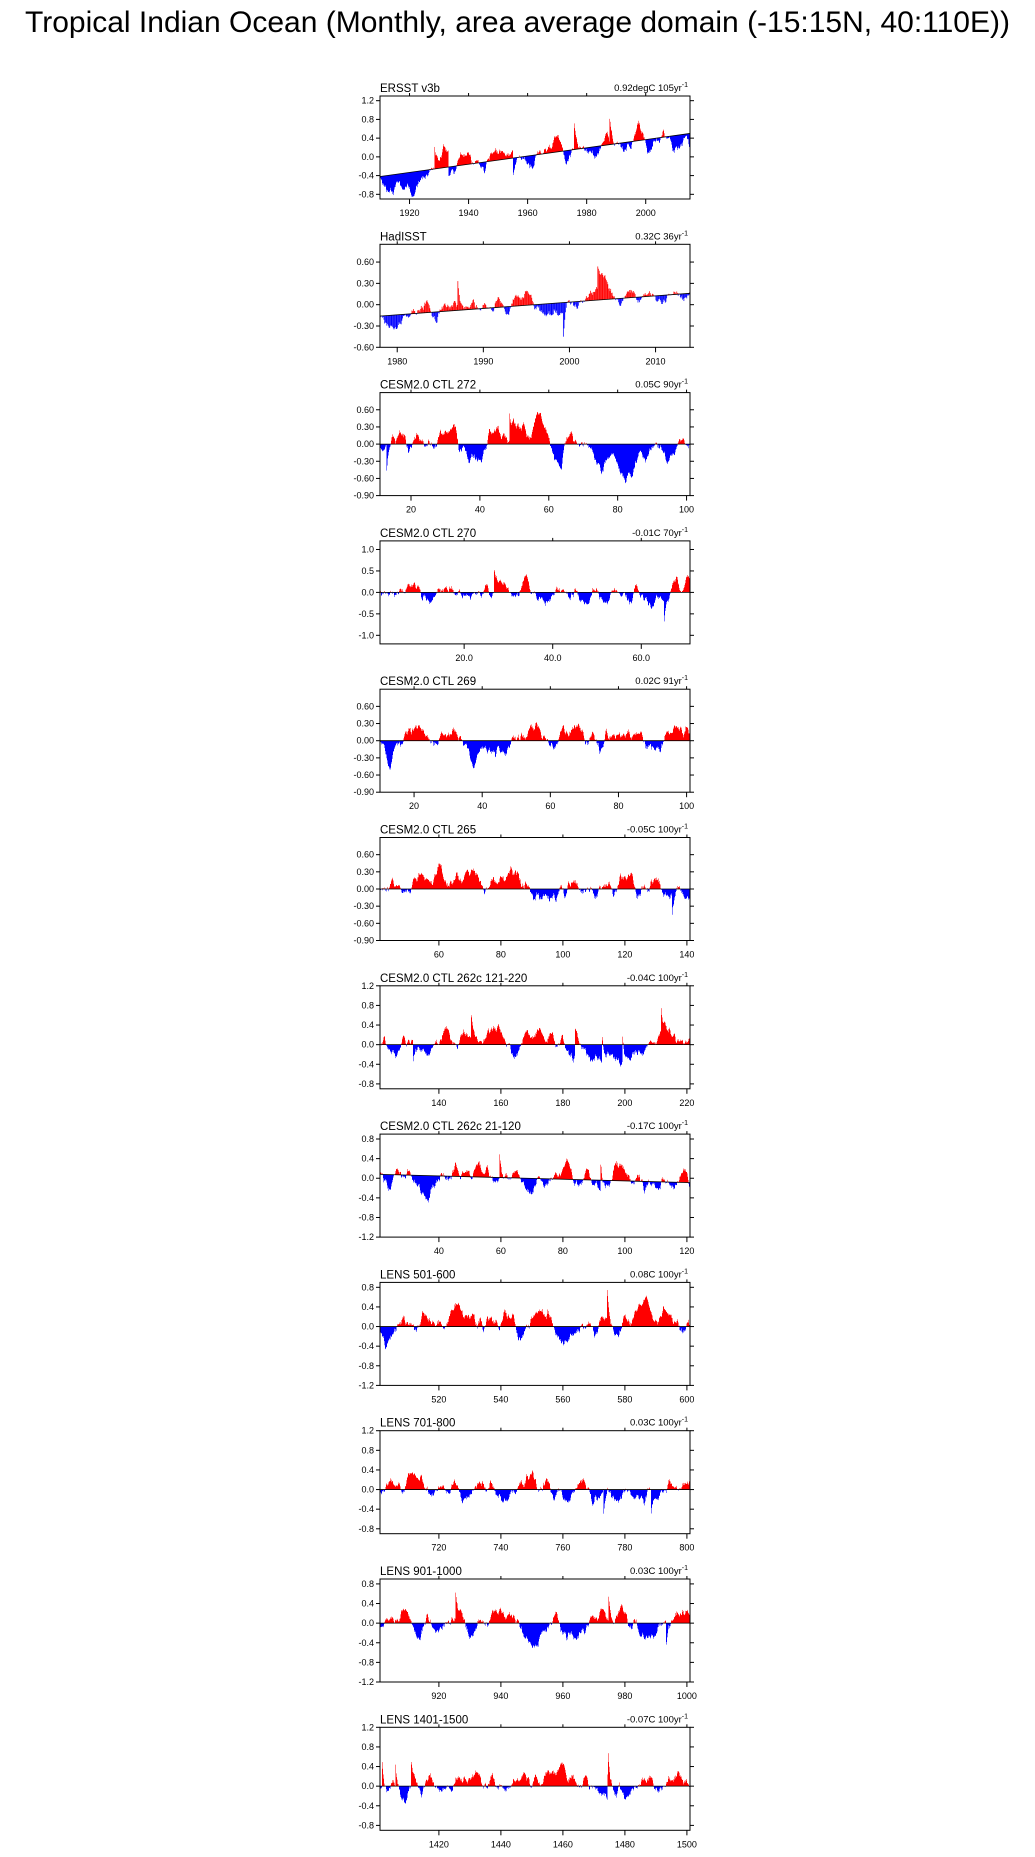 The image size is (1035, 1857). Describe the element at coordinates (469, 213) in the screenshot. I see `x-tick-label: 1940` at that location.